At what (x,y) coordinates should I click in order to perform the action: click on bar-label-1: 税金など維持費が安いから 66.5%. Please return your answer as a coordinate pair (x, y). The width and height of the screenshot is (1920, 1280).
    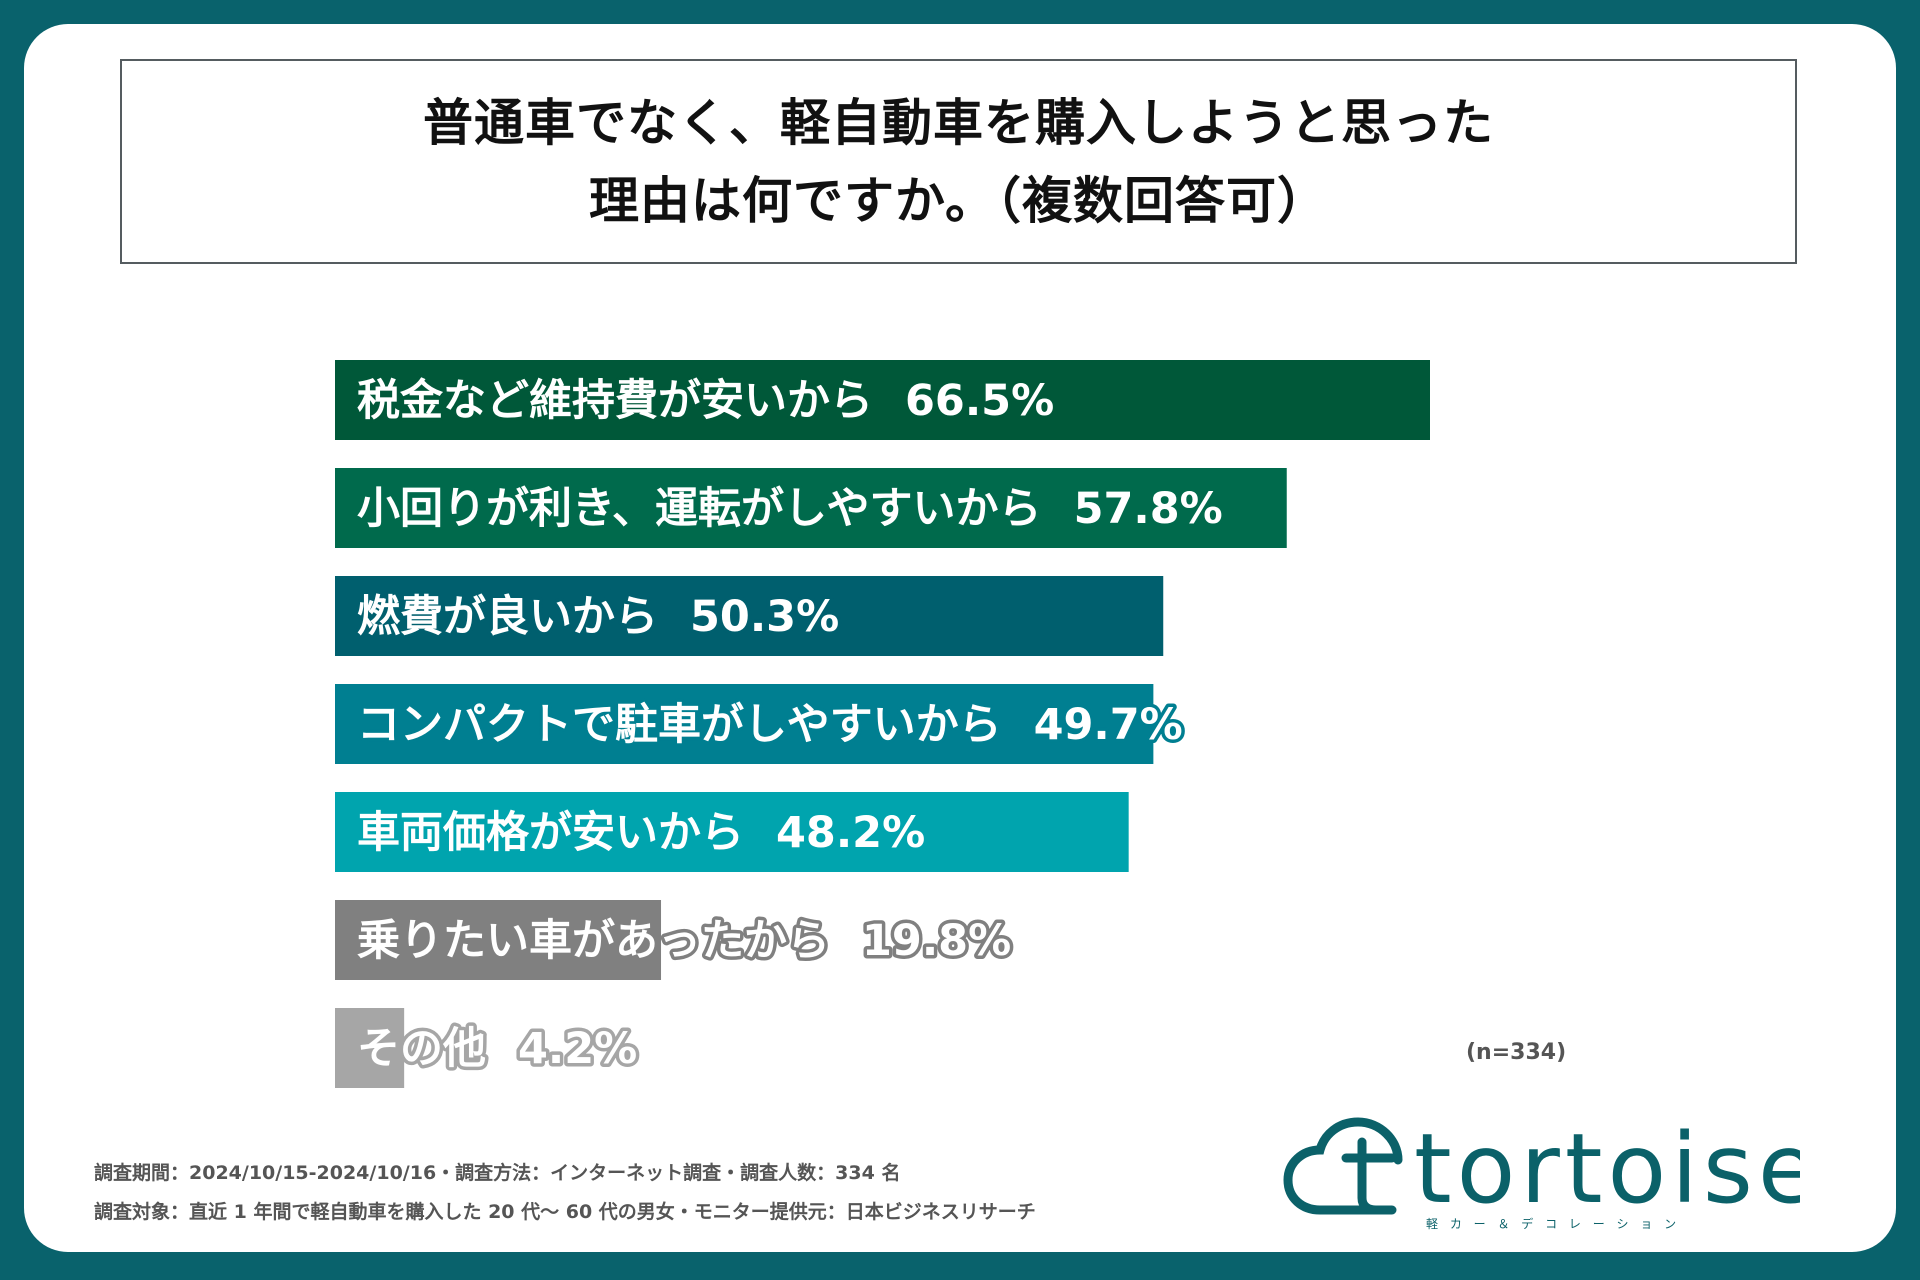
    Looking at the image, I should click on (705, 401).